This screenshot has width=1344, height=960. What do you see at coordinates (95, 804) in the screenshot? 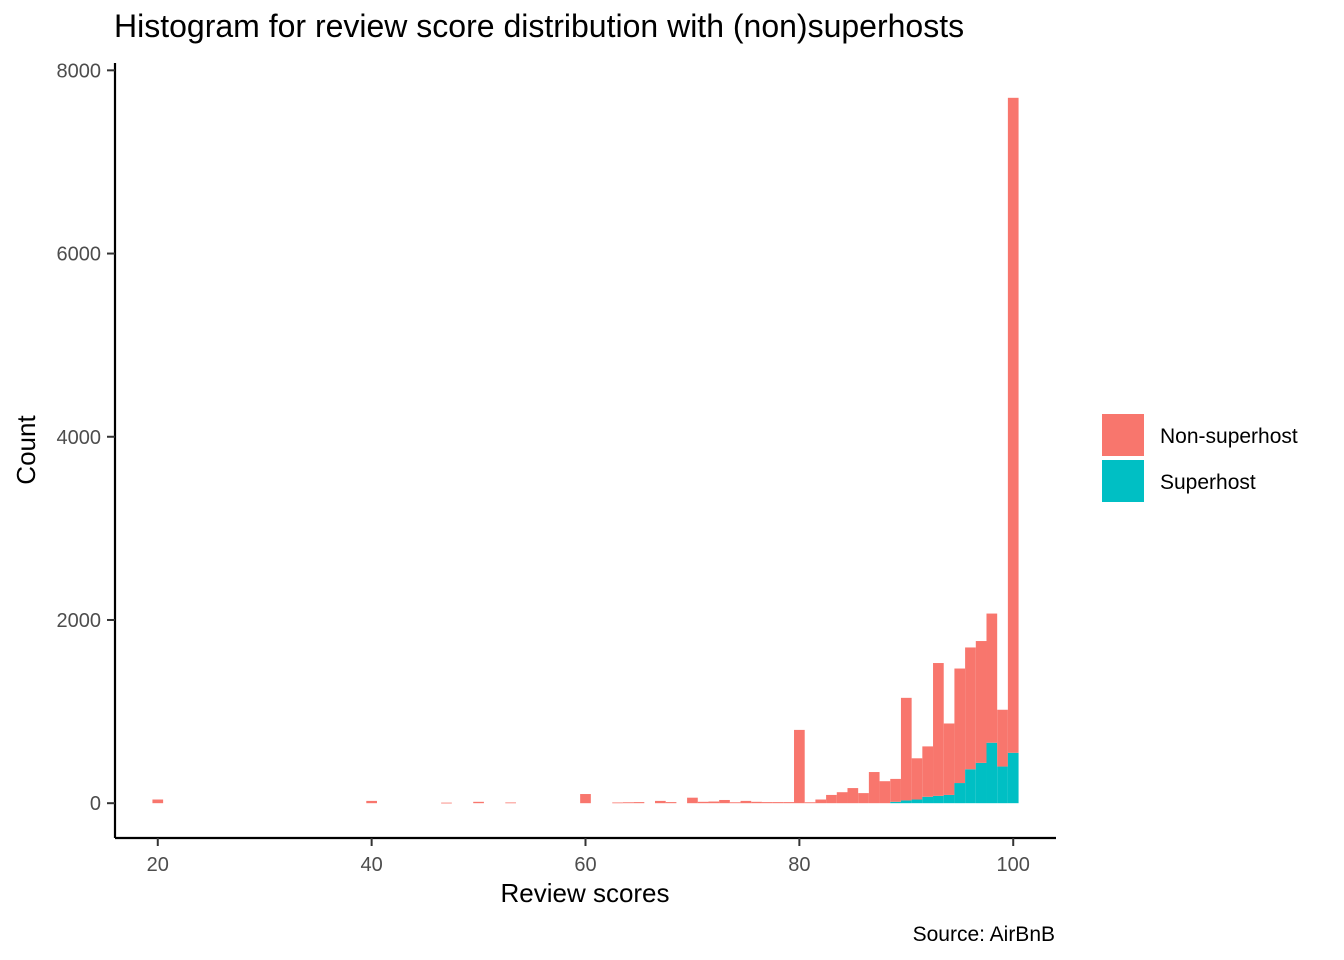
I see `y-tick-label-0: 0` at bounding box center [95, 804].